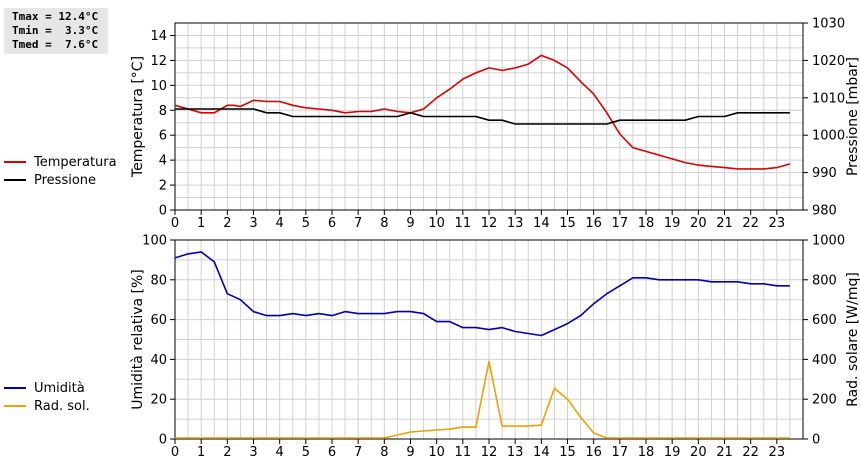 The image size is (860, 460). What do you see at coordinates (816, 440) in the screenshot?
I see `y2-tick-label: 0` at bounding box center [816, 440].